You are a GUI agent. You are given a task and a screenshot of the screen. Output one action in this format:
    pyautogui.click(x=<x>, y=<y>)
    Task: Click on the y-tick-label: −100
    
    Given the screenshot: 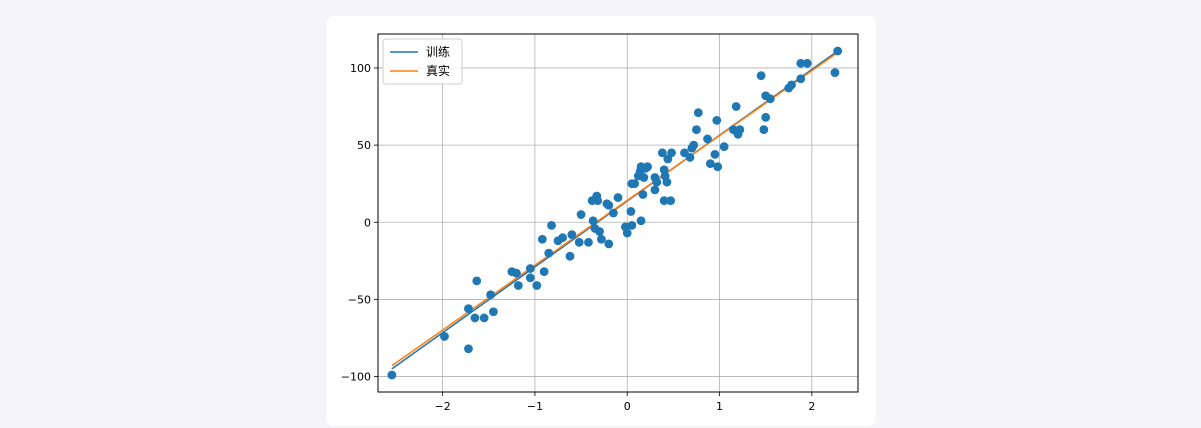 What is the action you would take?
    pyautogui.click(x=356, y=377)
    